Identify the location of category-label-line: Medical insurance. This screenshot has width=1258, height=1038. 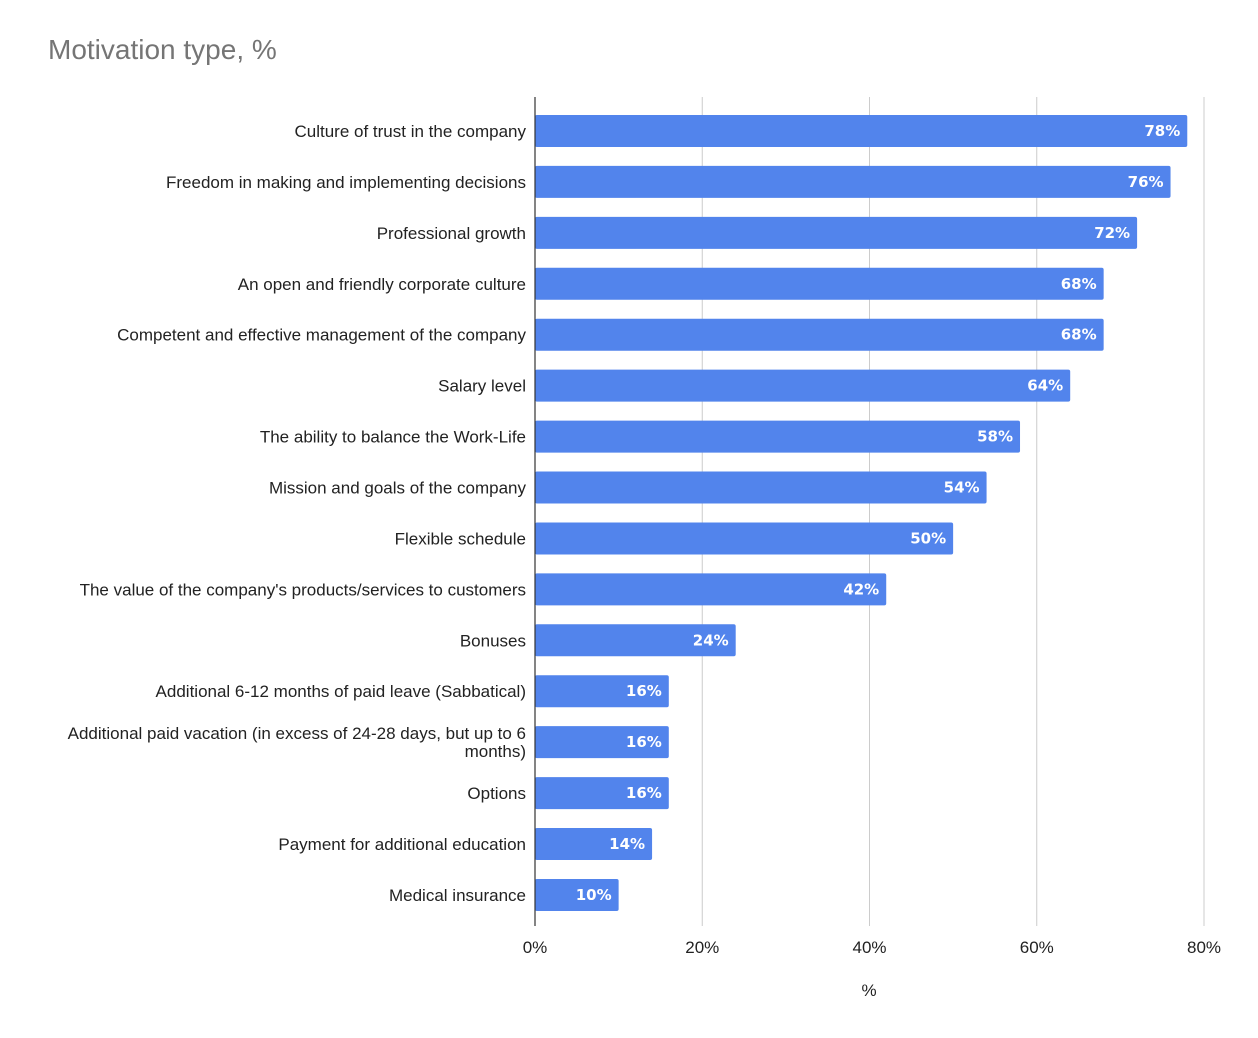
(457, 895).